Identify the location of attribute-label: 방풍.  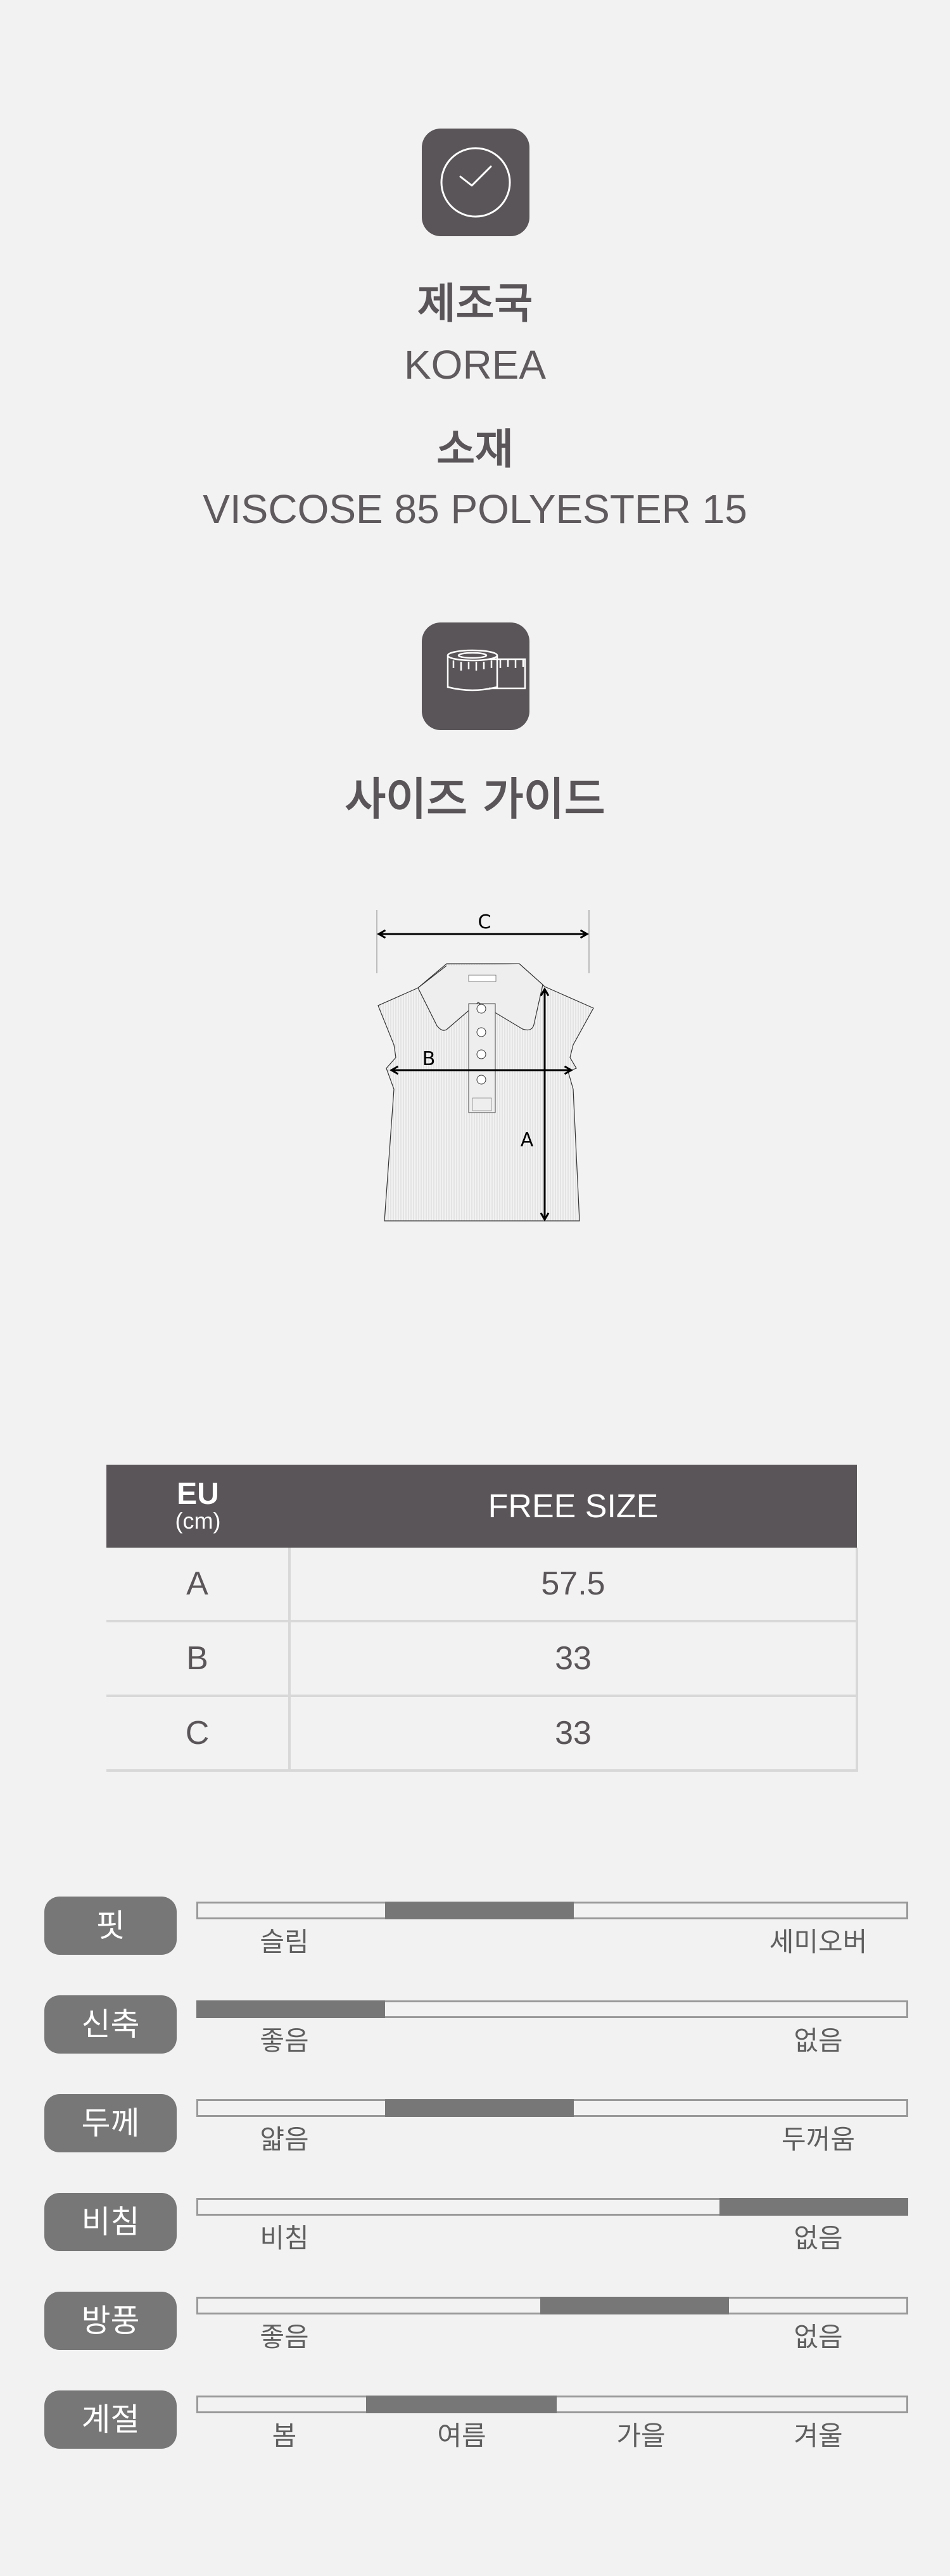
(110, 2321).